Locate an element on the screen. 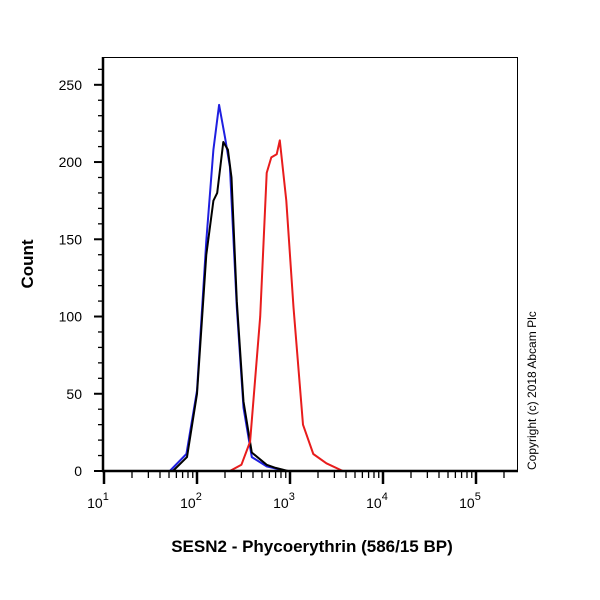 The image size is (600, 600). y-tick-label: 200 is located at coordinates (71, 162).